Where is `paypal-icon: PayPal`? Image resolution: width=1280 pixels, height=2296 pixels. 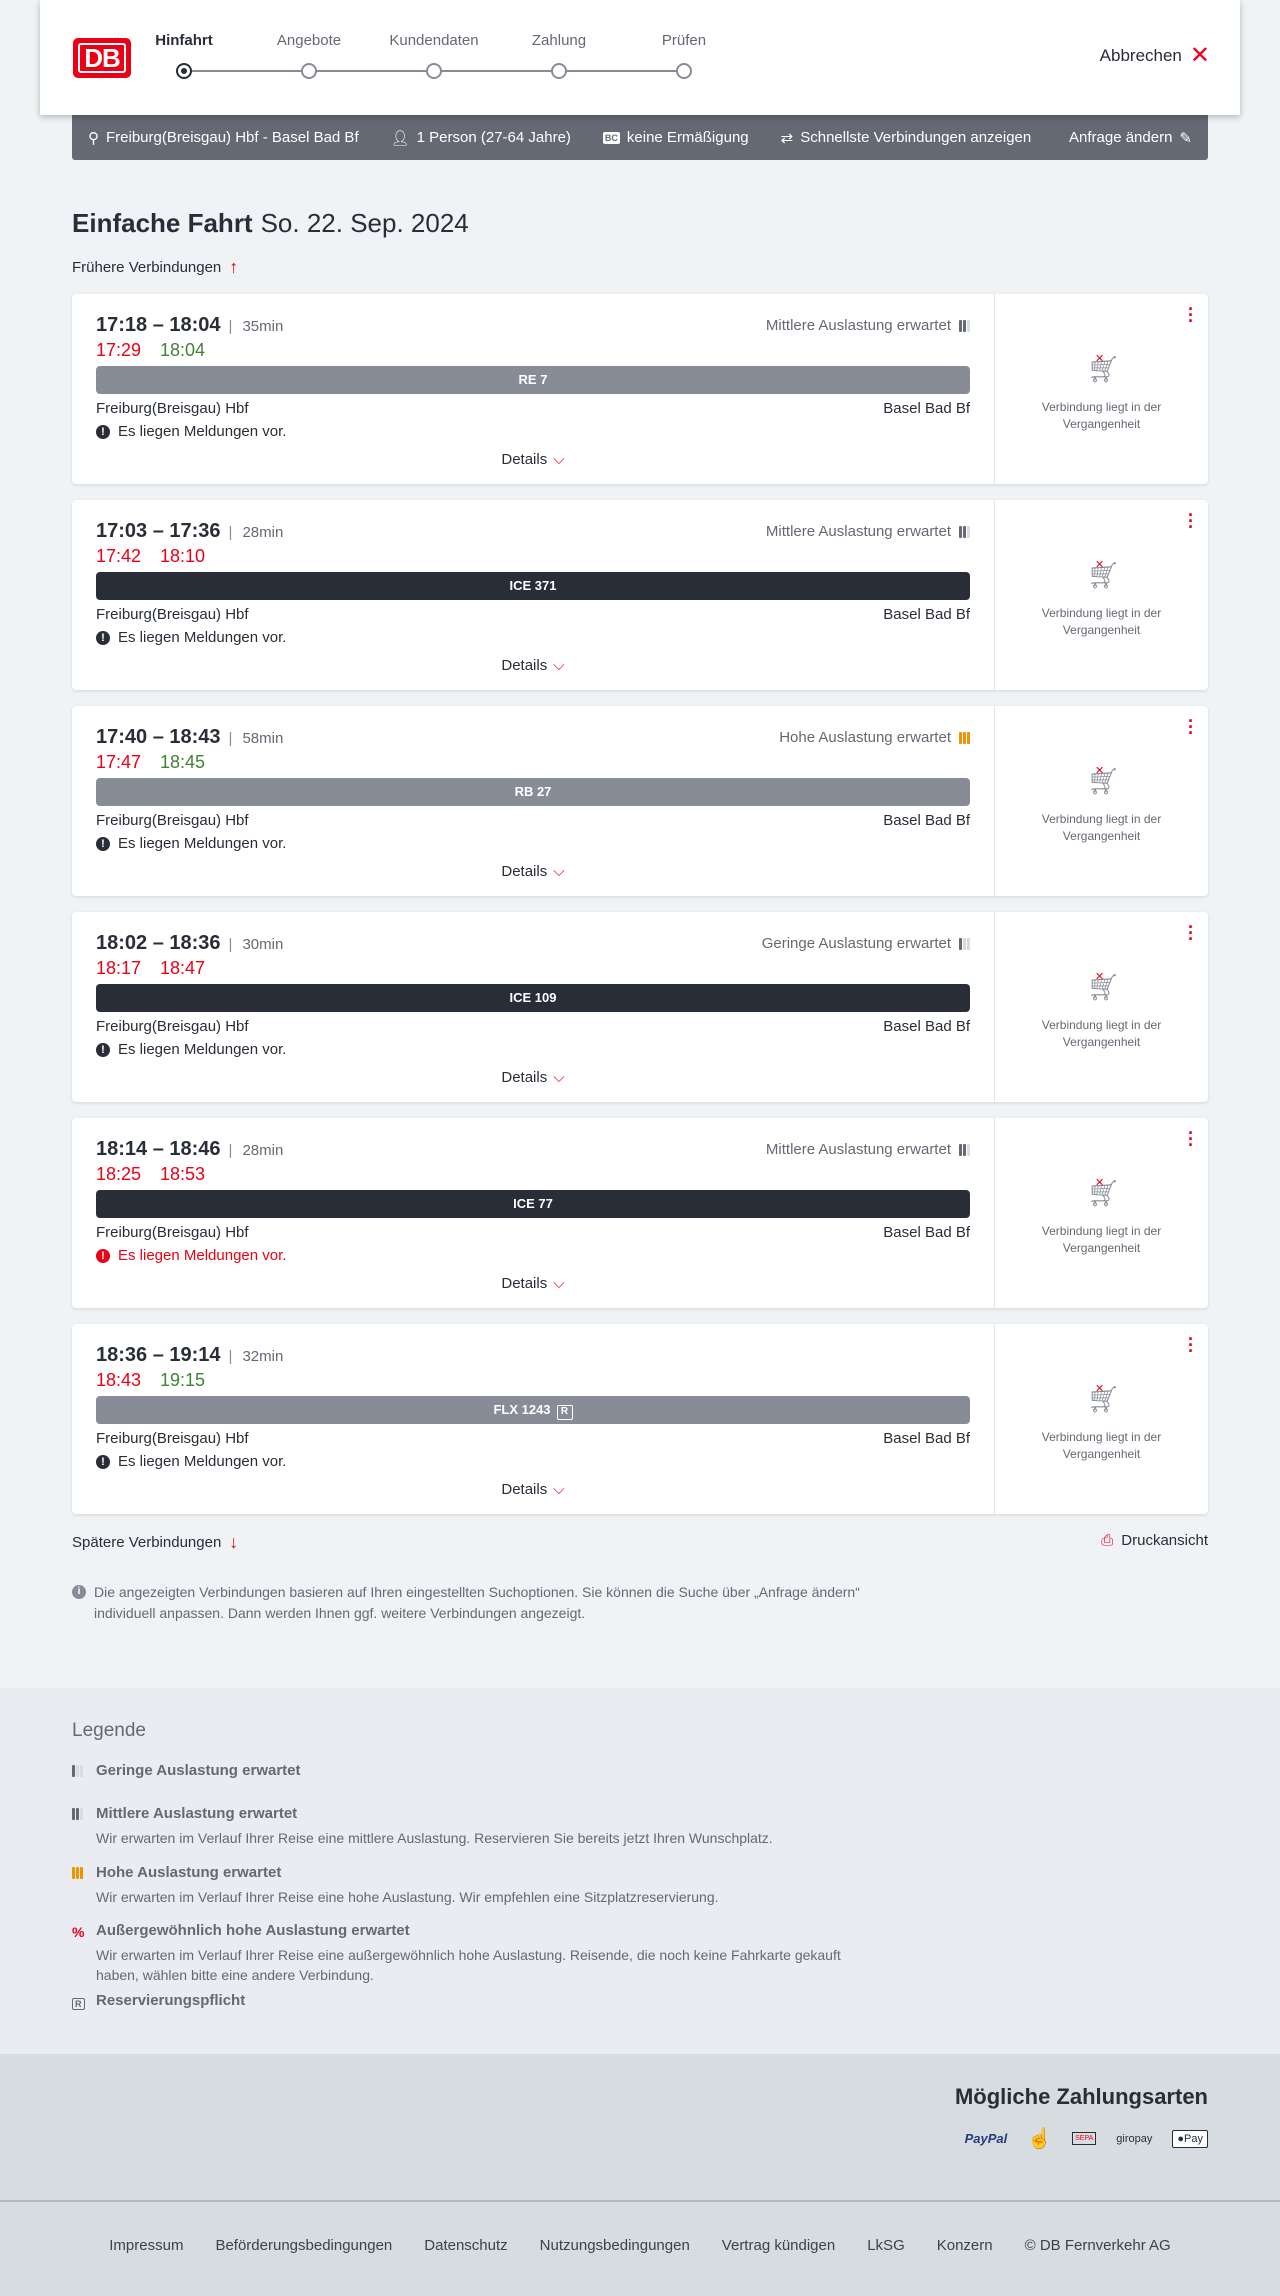 paypal-icon: PayPal is located at coordinates (986, 2138).